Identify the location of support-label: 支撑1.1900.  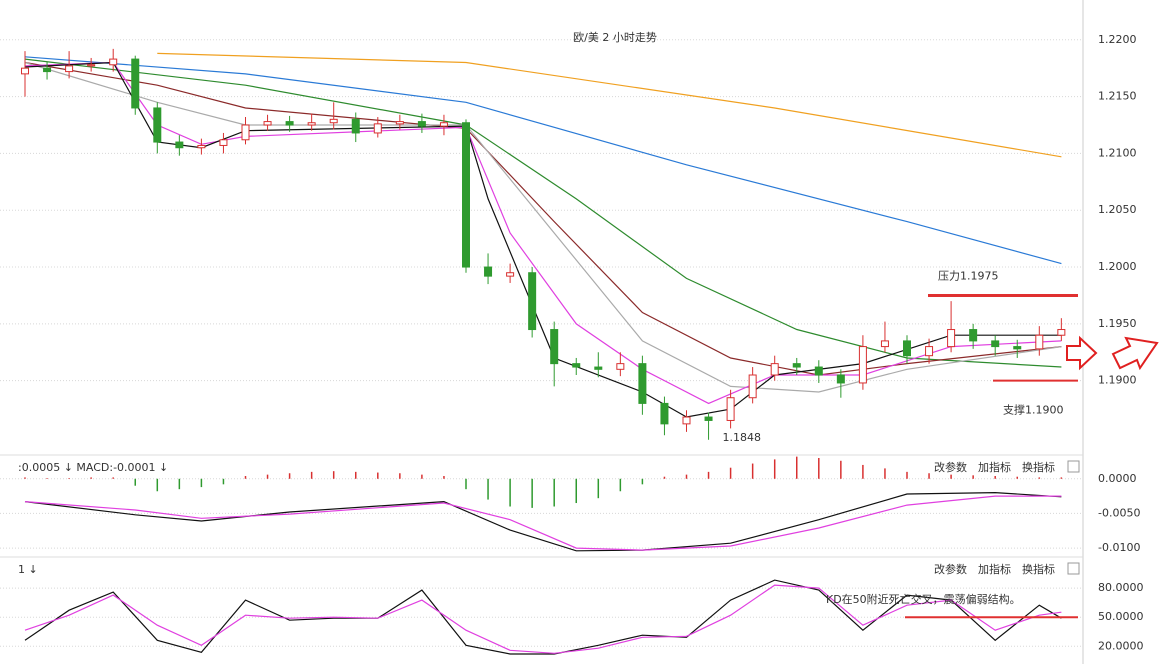
(1033, 410).